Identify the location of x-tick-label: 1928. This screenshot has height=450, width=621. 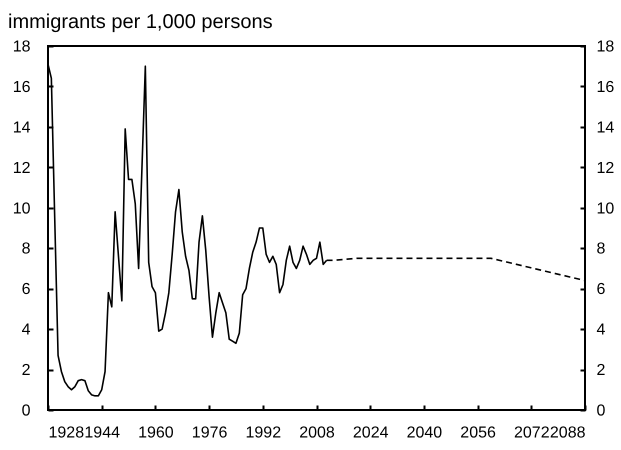
(66, 433).